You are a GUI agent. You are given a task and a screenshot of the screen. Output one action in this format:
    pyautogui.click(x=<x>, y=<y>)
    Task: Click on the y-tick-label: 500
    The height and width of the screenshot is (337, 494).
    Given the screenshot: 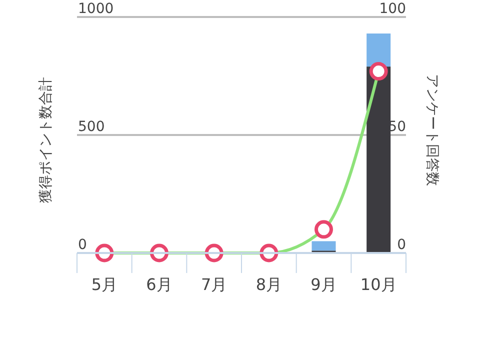 What is the action you would take?
    pyautogui.click(x=91, y=127)
    